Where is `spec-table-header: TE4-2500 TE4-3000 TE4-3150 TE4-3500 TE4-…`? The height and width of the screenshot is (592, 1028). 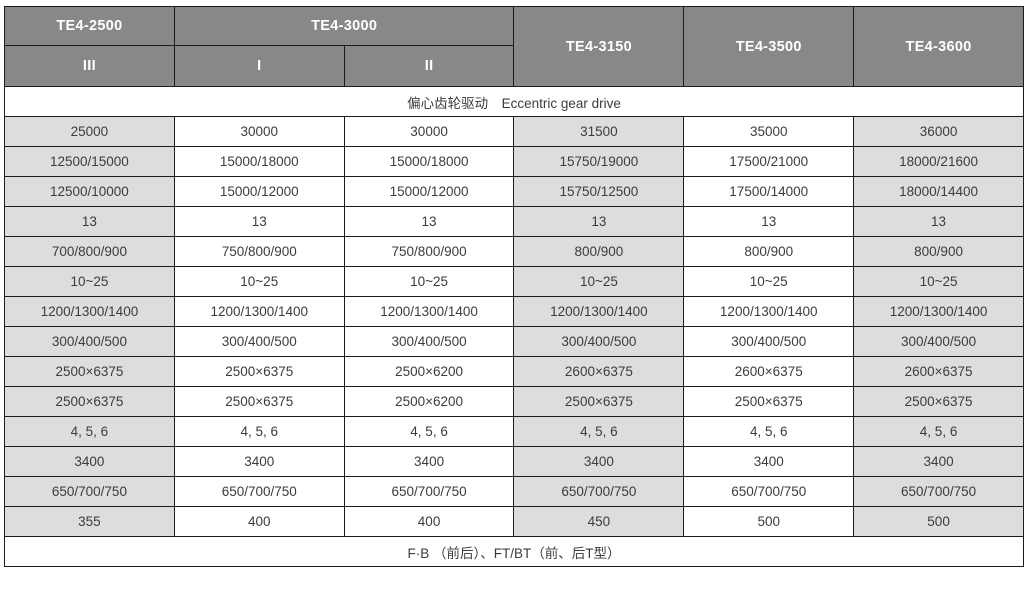 spec-table-header: TE4-2500 TE4-3000 TE4-3150 TE4-3500 TE4-… is located at coordinates (514, 46).